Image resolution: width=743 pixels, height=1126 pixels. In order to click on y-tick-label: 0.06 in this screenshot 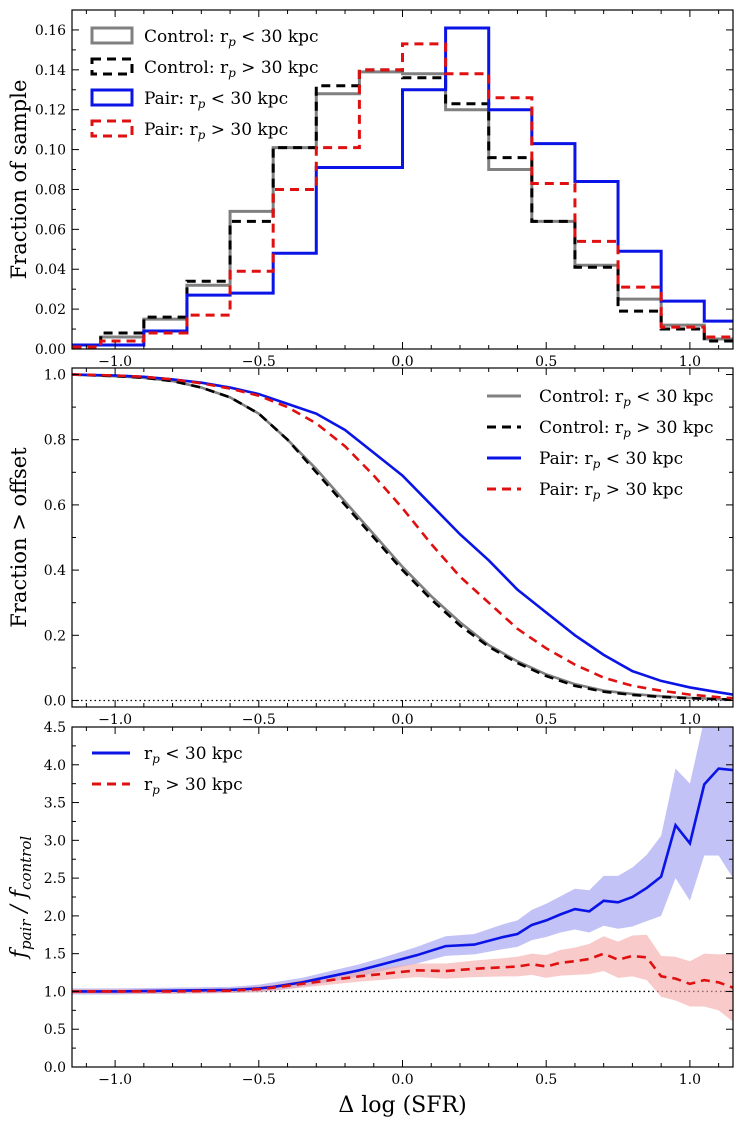, I will do `click(50, 230)`.